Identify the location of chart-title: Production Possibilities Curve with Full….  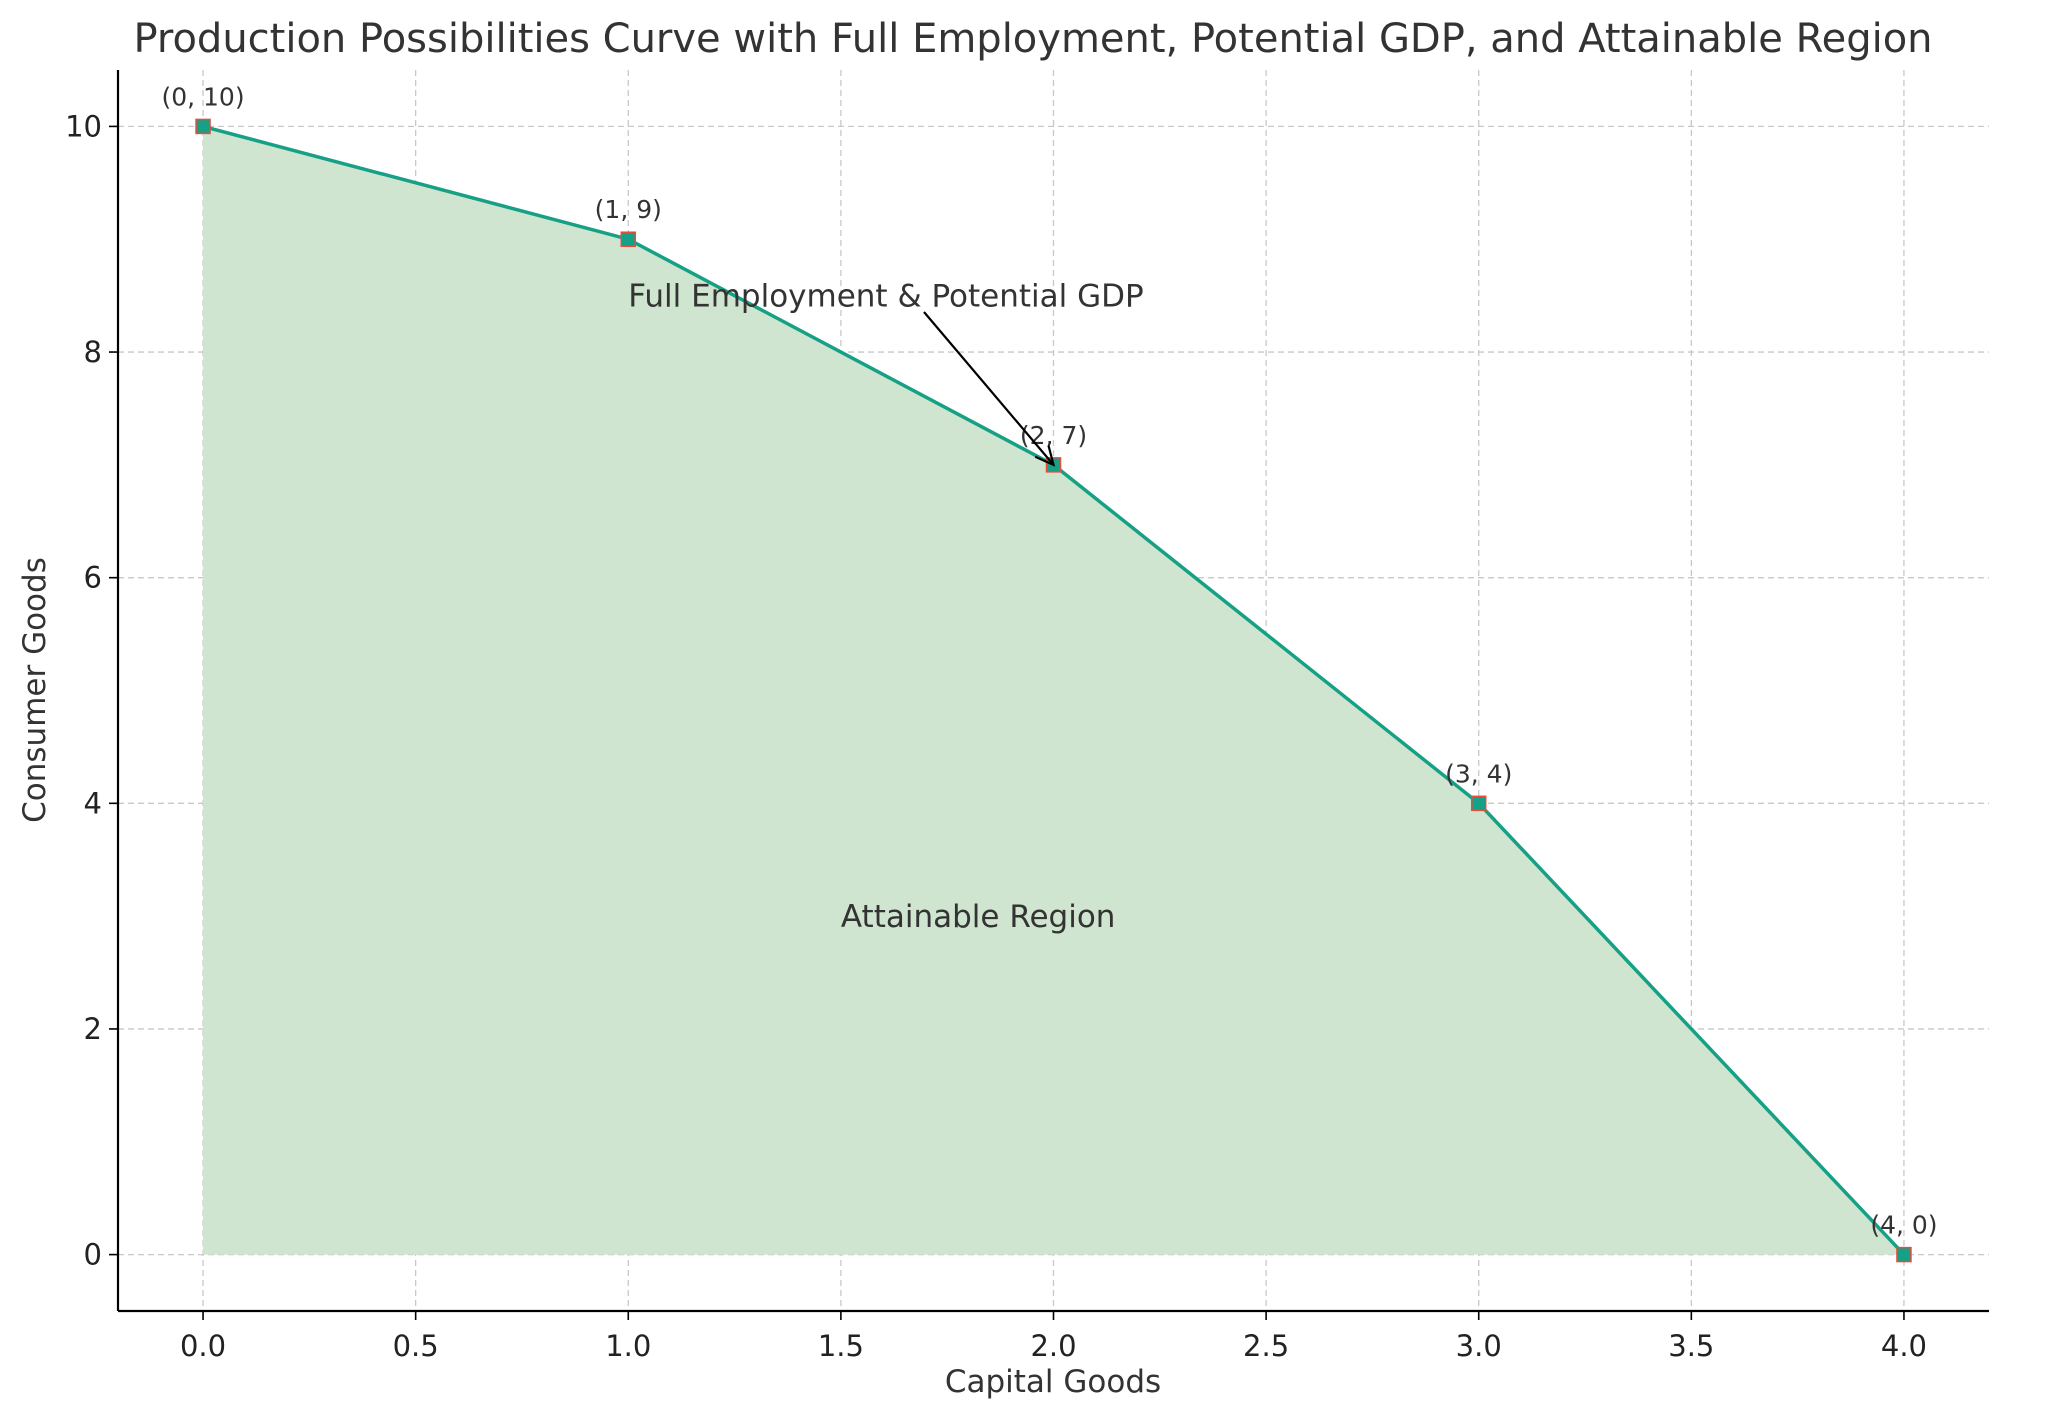
(1032, 39).